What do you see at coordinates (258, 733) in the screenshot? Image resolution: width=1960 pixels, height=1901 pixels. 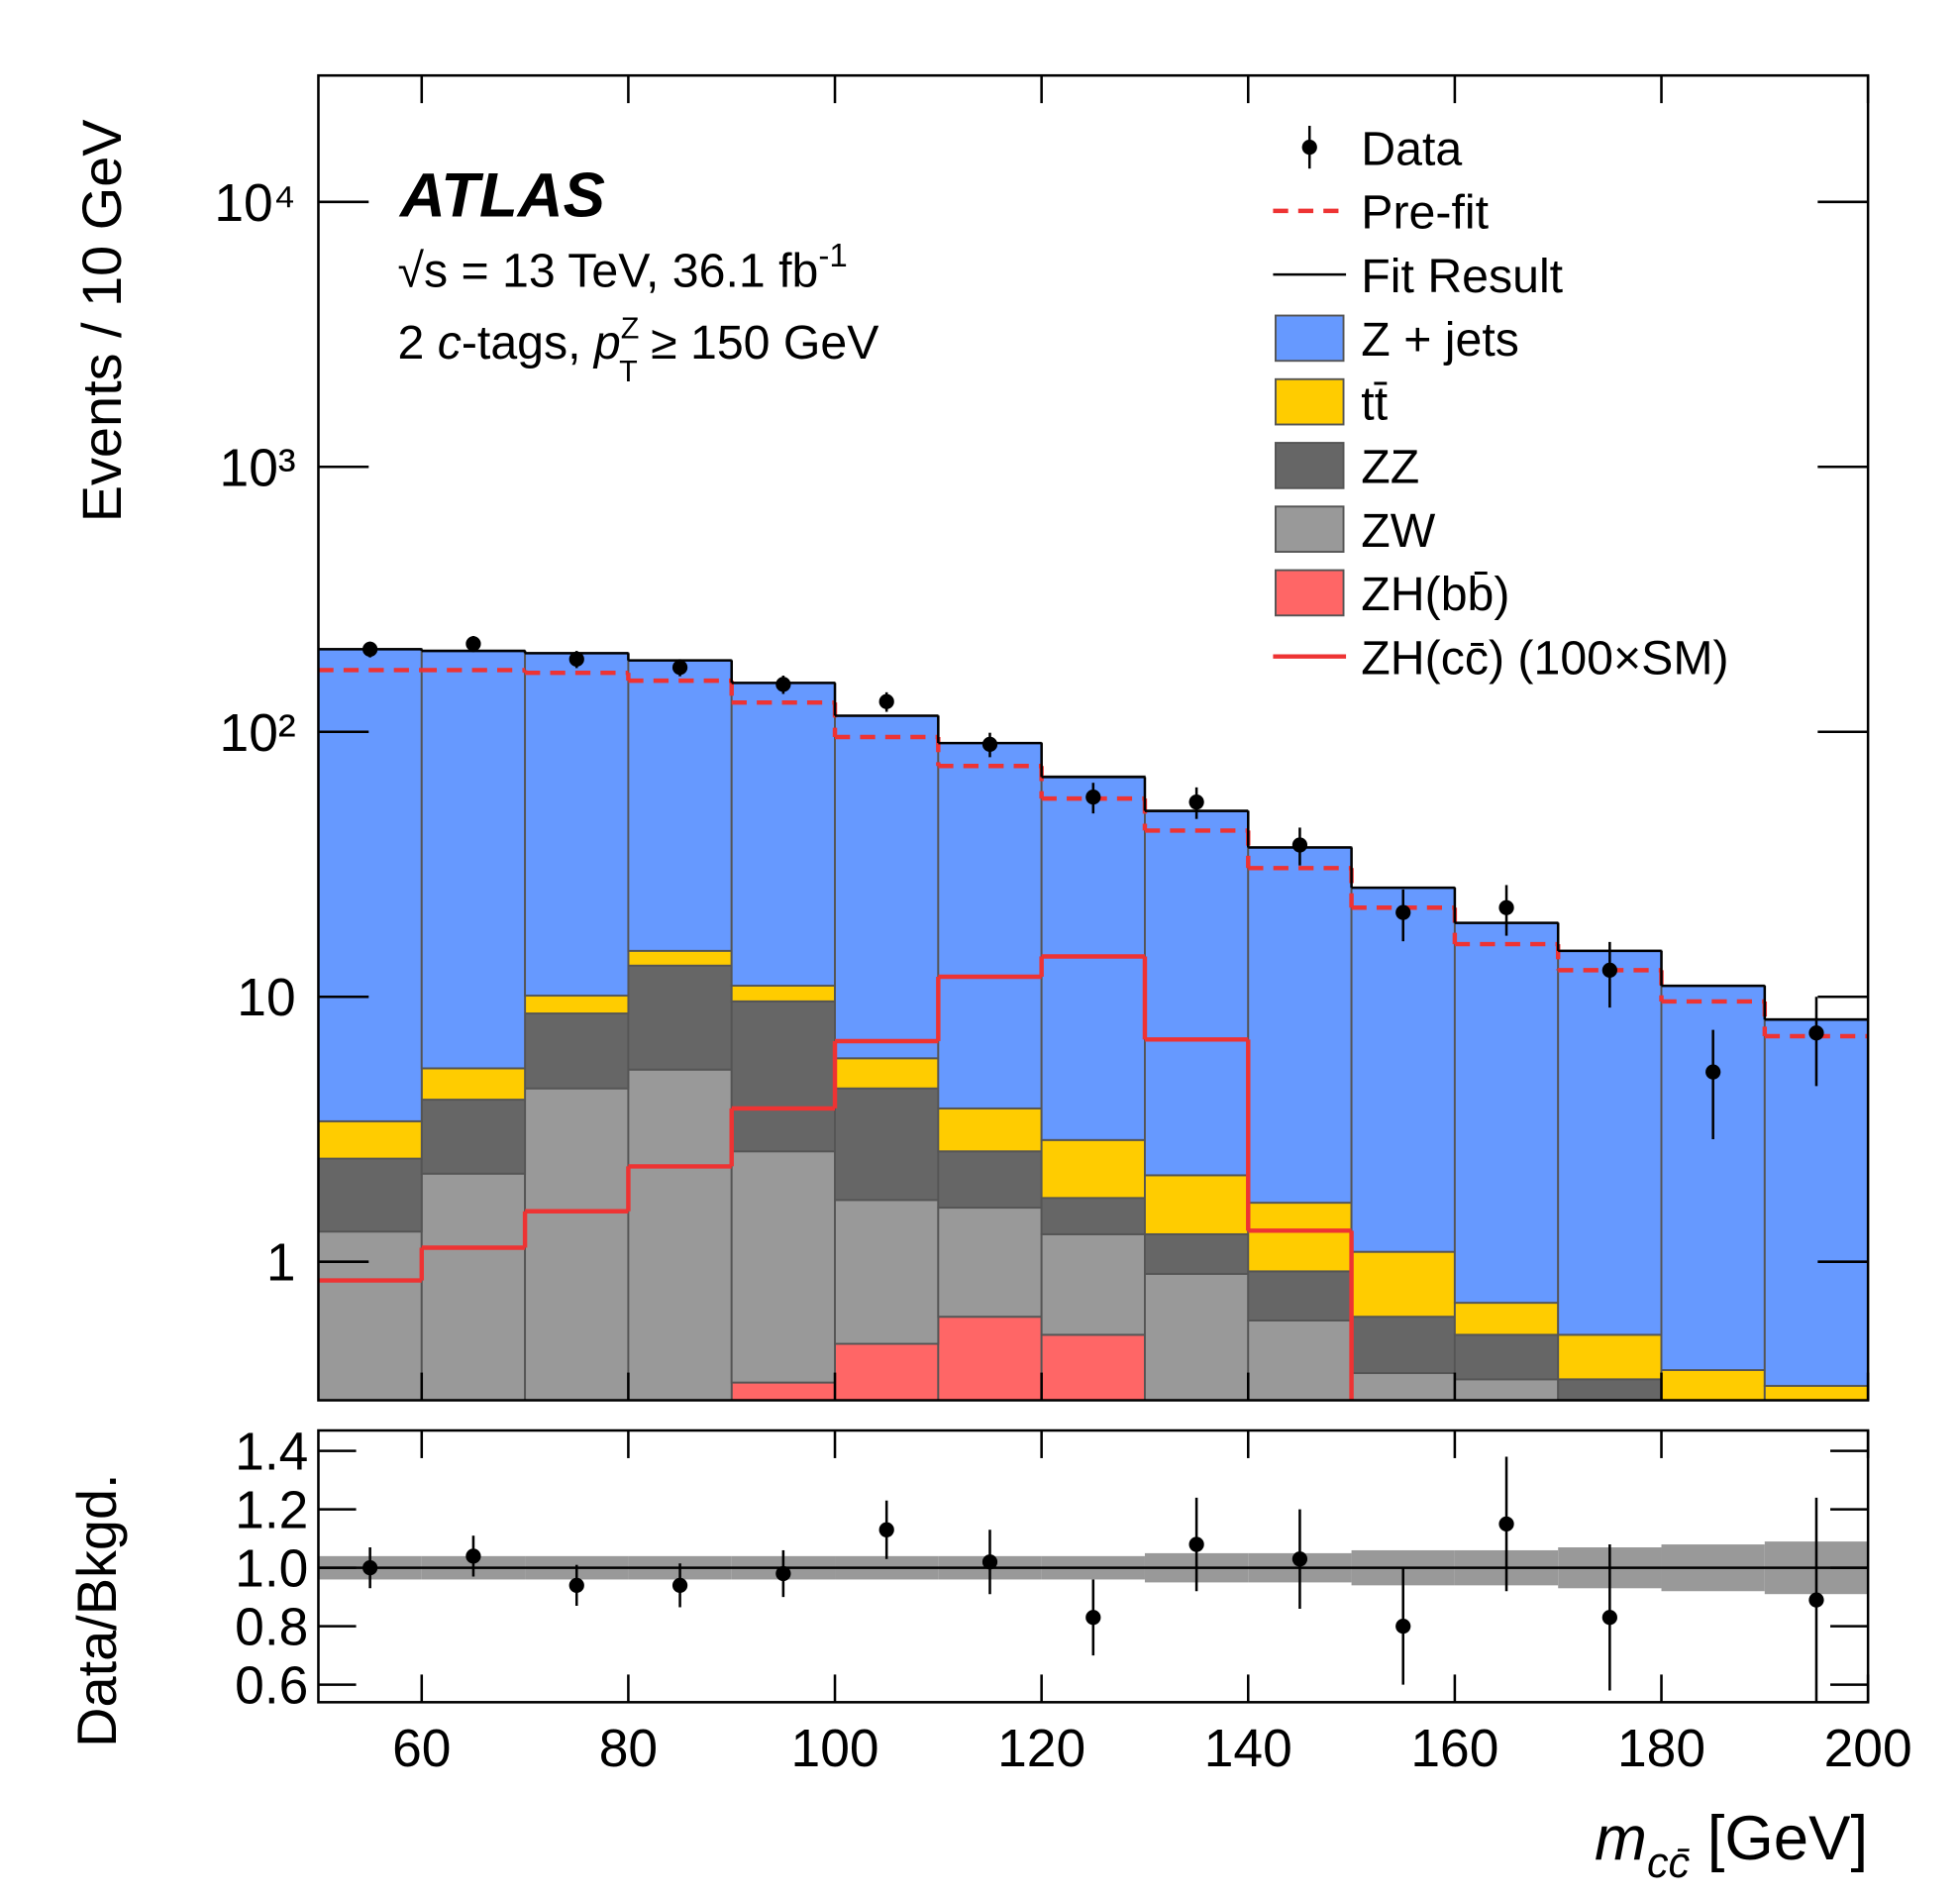 I see `y-tick-label: 10²` at bounding box center [258, 733].